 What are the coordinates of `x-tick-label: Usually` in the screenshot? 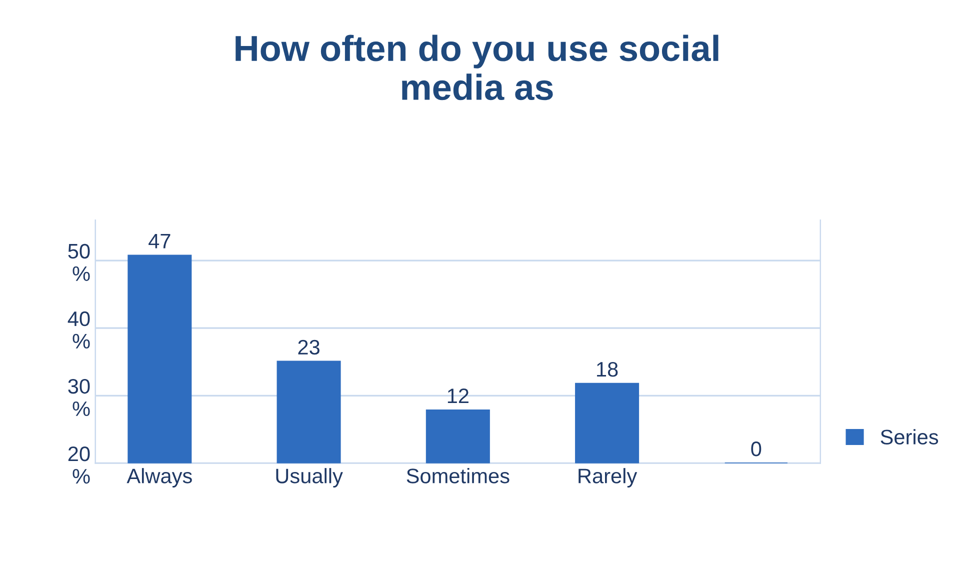 It's located at (309, 478).